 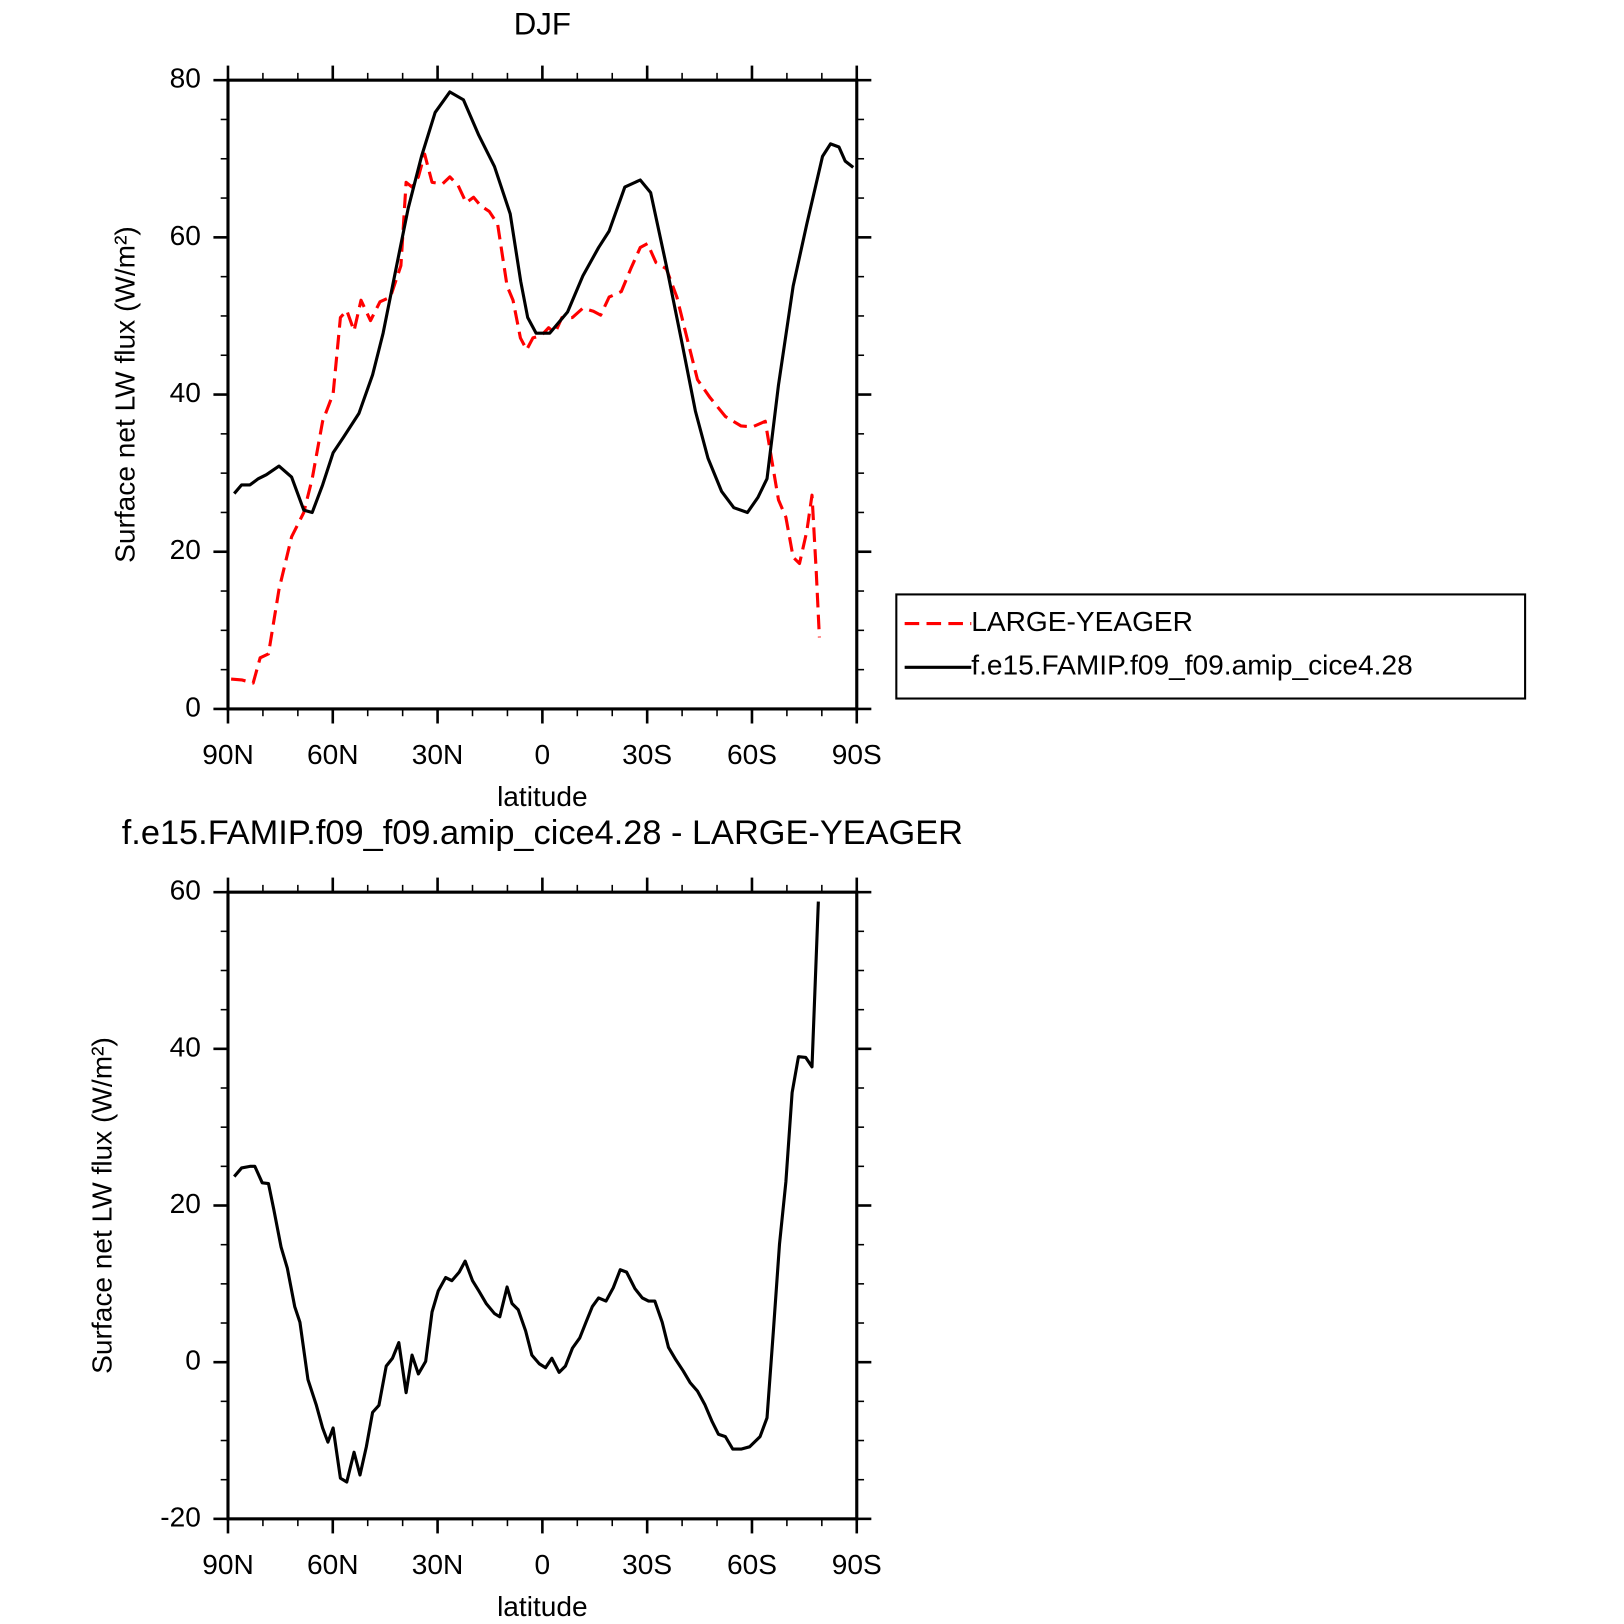 I want to click on y-tick-label: -20, so click(x=180, y=1516).